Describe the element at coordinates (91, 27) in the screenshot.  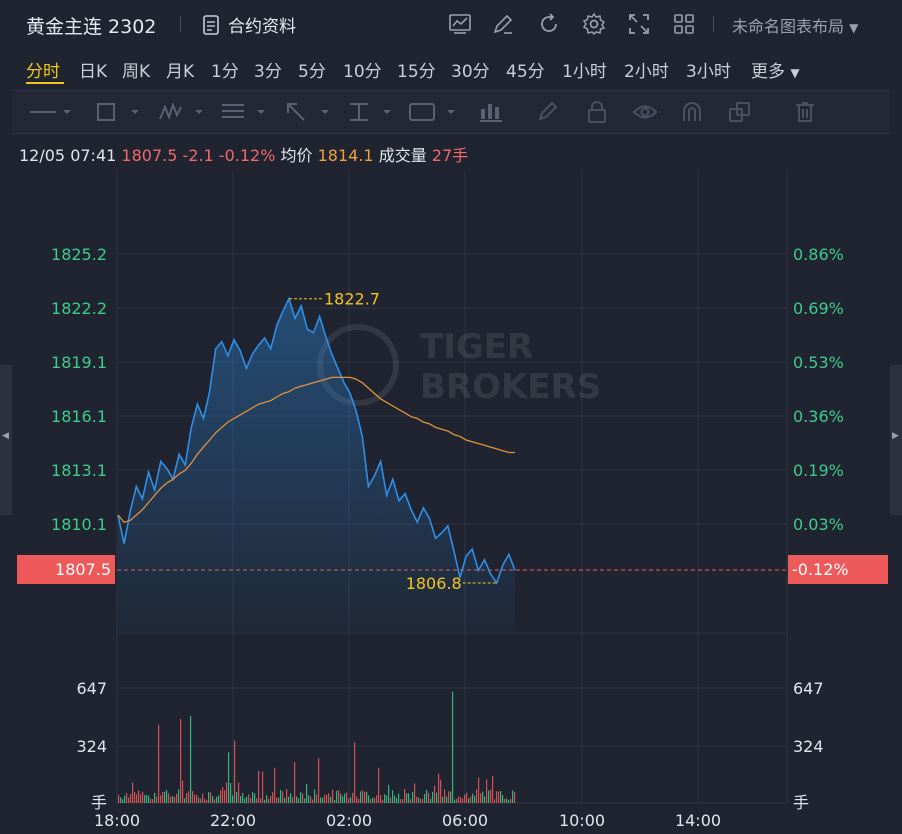
I see `instrument-title: 黄金主连 2302` at that location.